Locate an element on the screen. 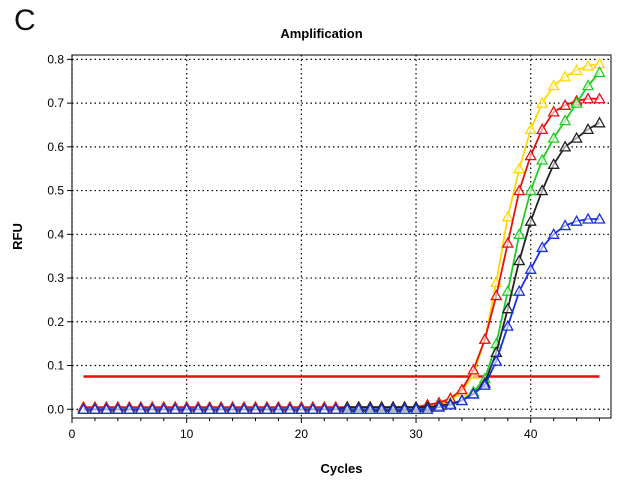 Image resolution: width=624 pixels, height=480 pixels. y-tick-label: 0.8 is located at coordinates (55, 59).